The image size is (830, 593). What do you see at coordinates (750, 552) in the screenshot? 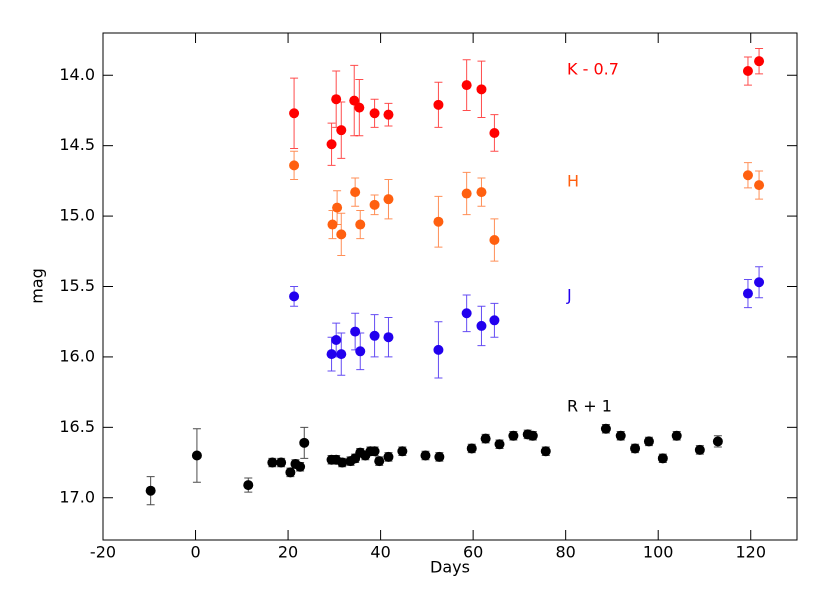
I see `x-tick-label: 120` at bounding box center [750, 552].